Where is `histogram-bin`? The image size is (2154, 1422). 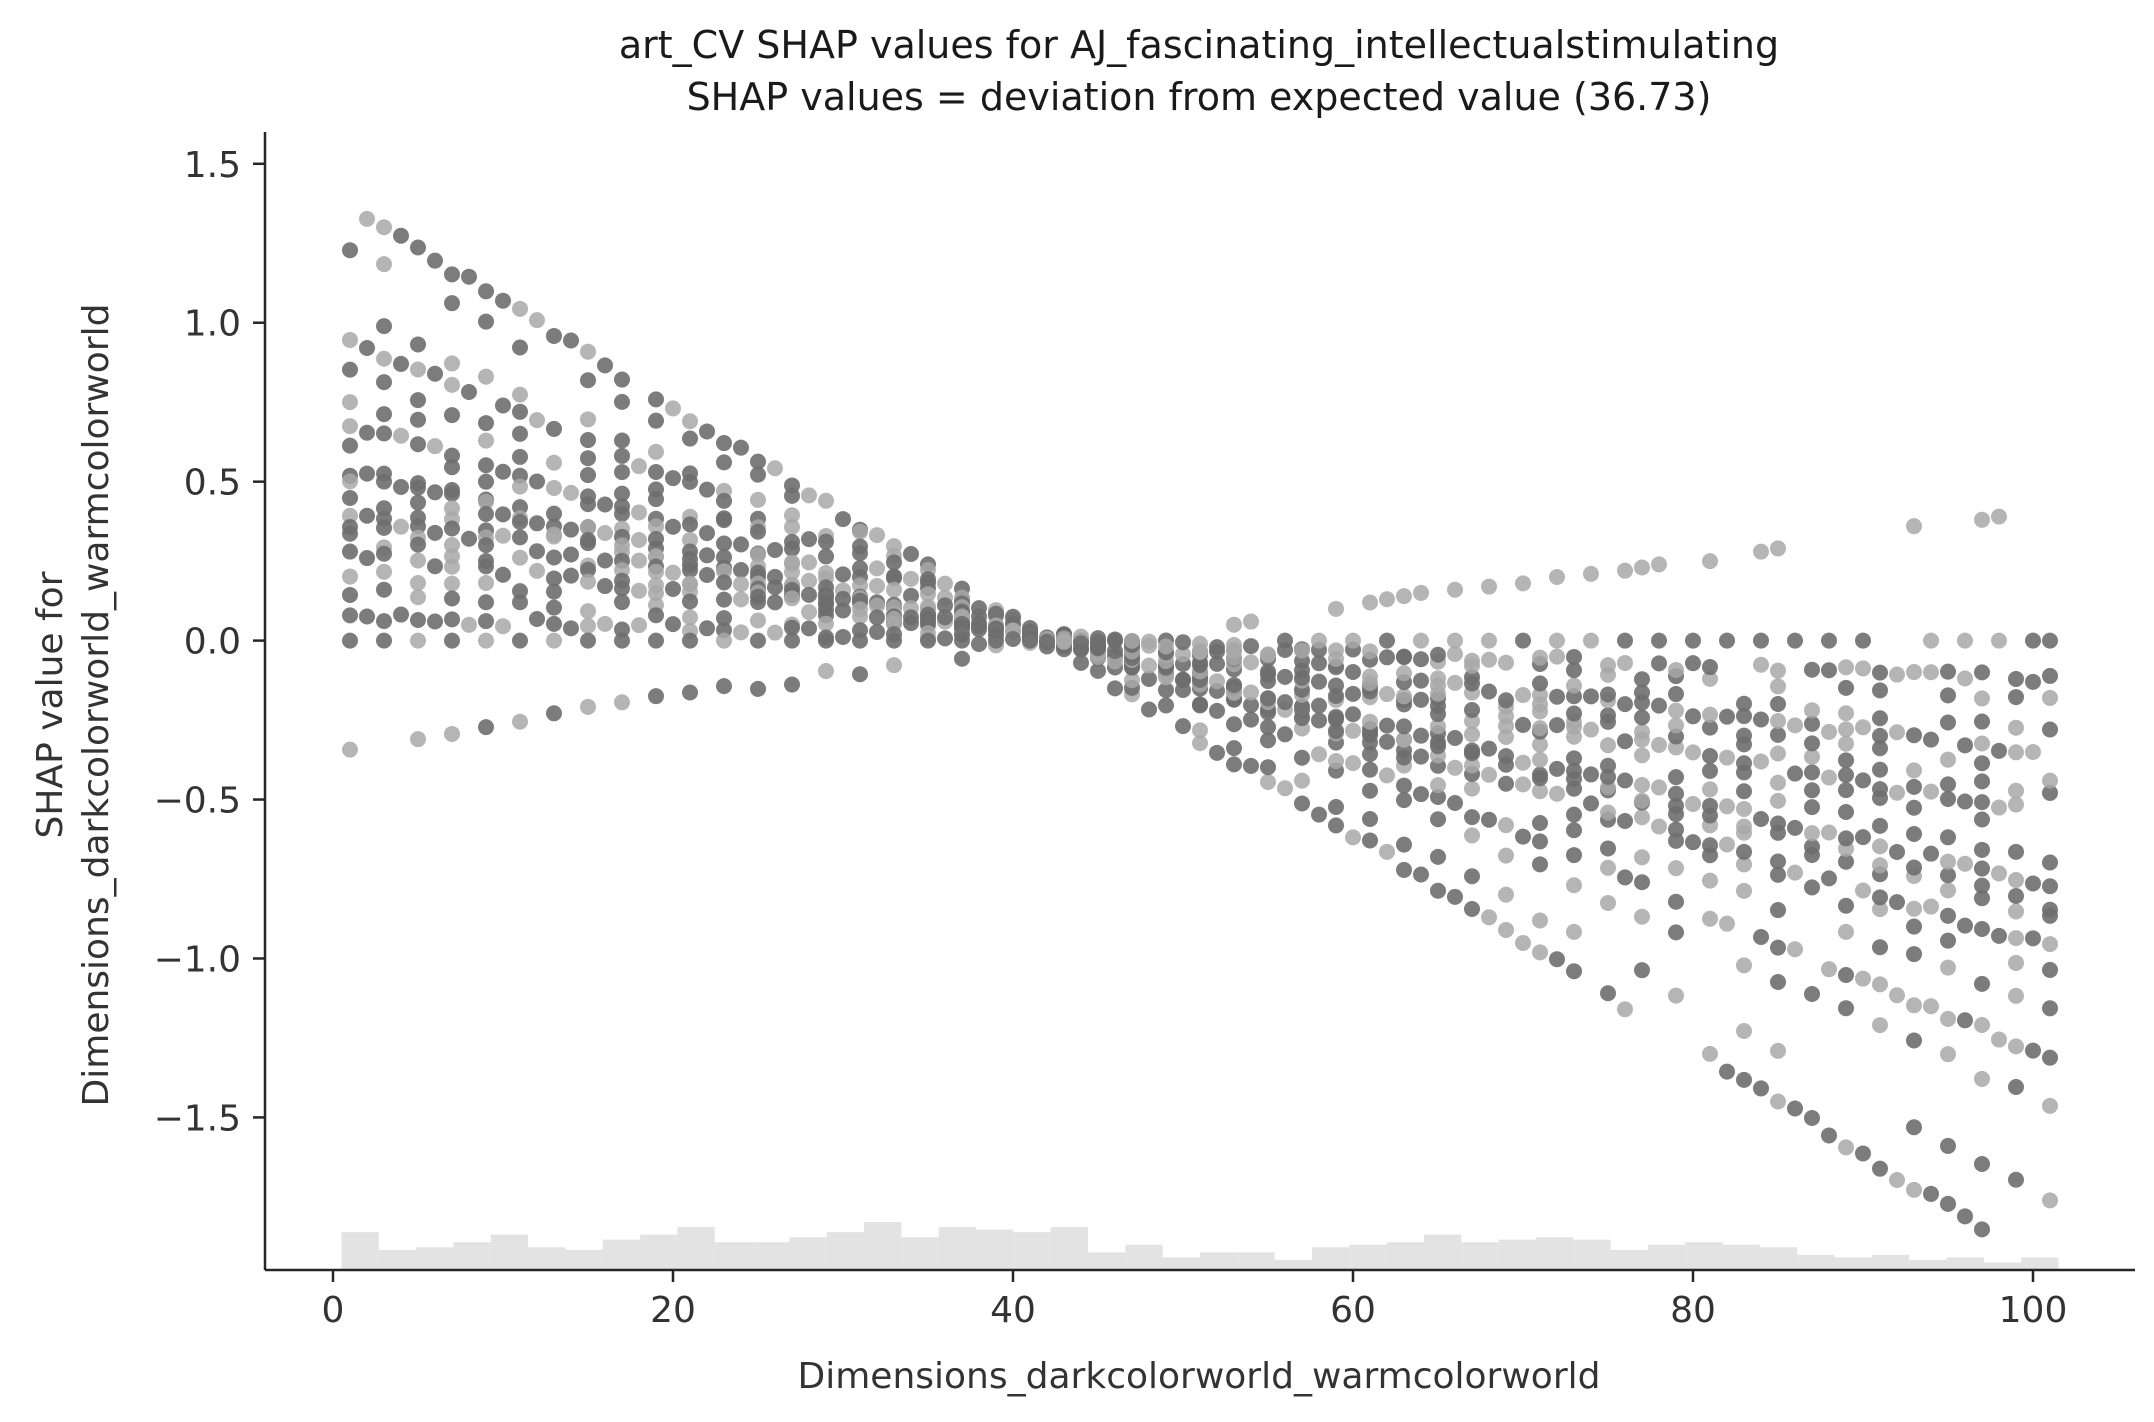
histogram-bin is located at coordinates (1928, 1264).